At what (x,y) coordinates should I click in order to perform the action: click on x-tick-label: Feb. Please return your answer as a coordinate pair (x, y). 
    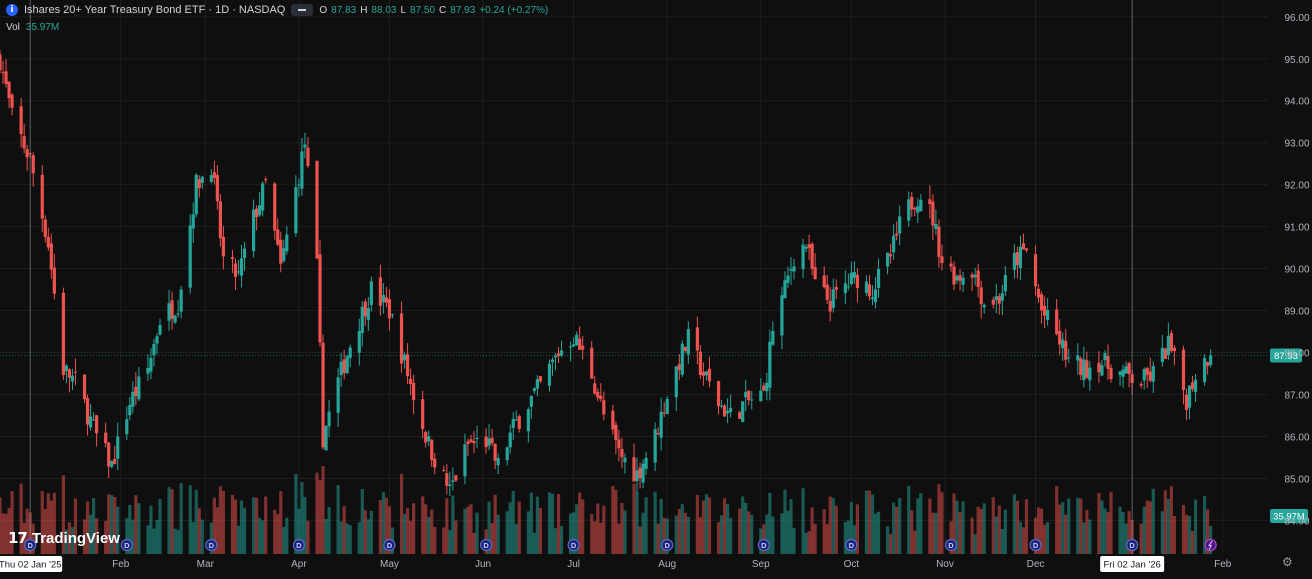
    Looking at the image, I should click on (1223, 564).